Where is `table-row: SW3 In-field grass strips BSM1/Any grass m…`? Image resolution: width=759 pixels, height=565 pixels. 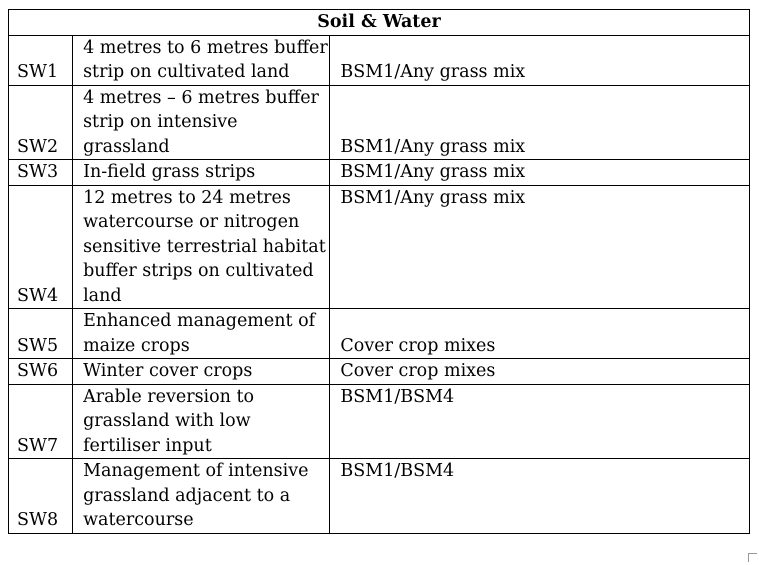 table-row: SW3 In-field grass strips BSM1/Any grass m… is located at coordinates (378, 172).